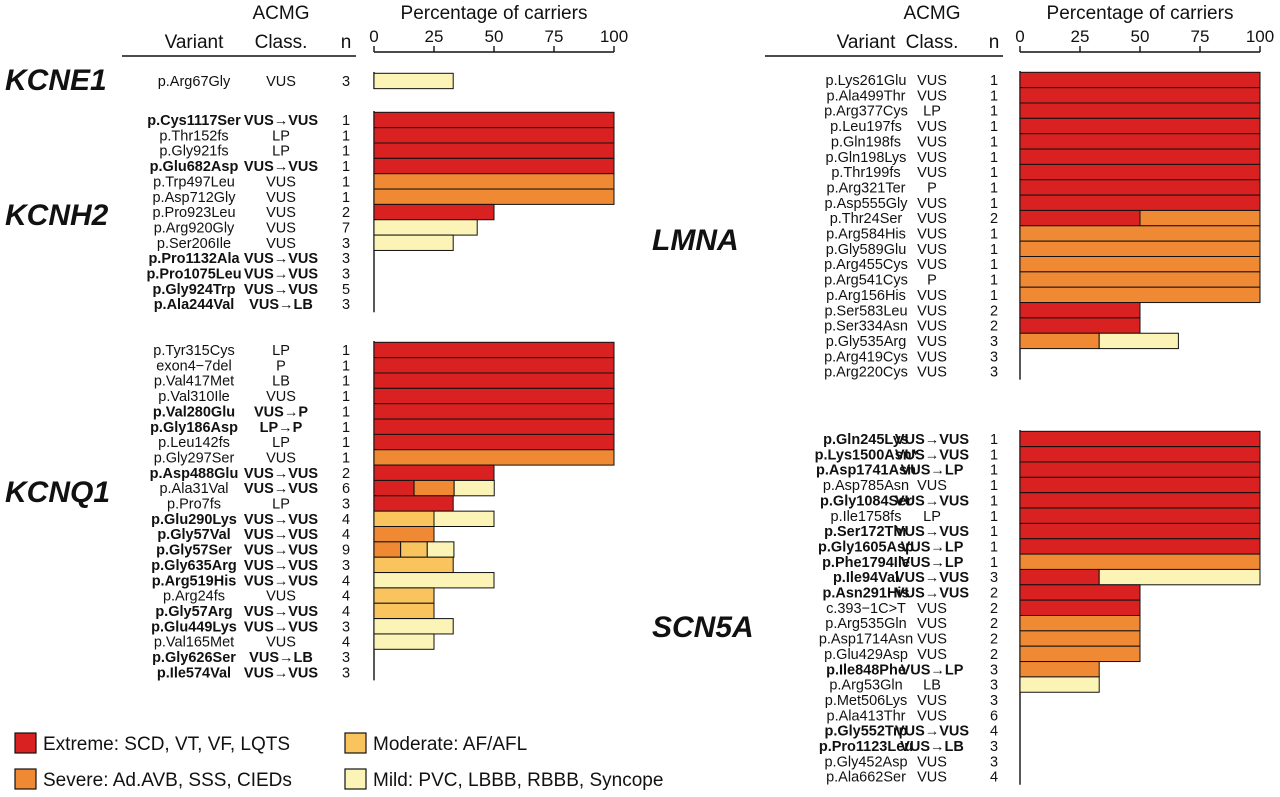  What do you see at coordinates (355, 743) in the screenshot?
I see `legend-swatch-moderate` at bounding box center [355, 743].